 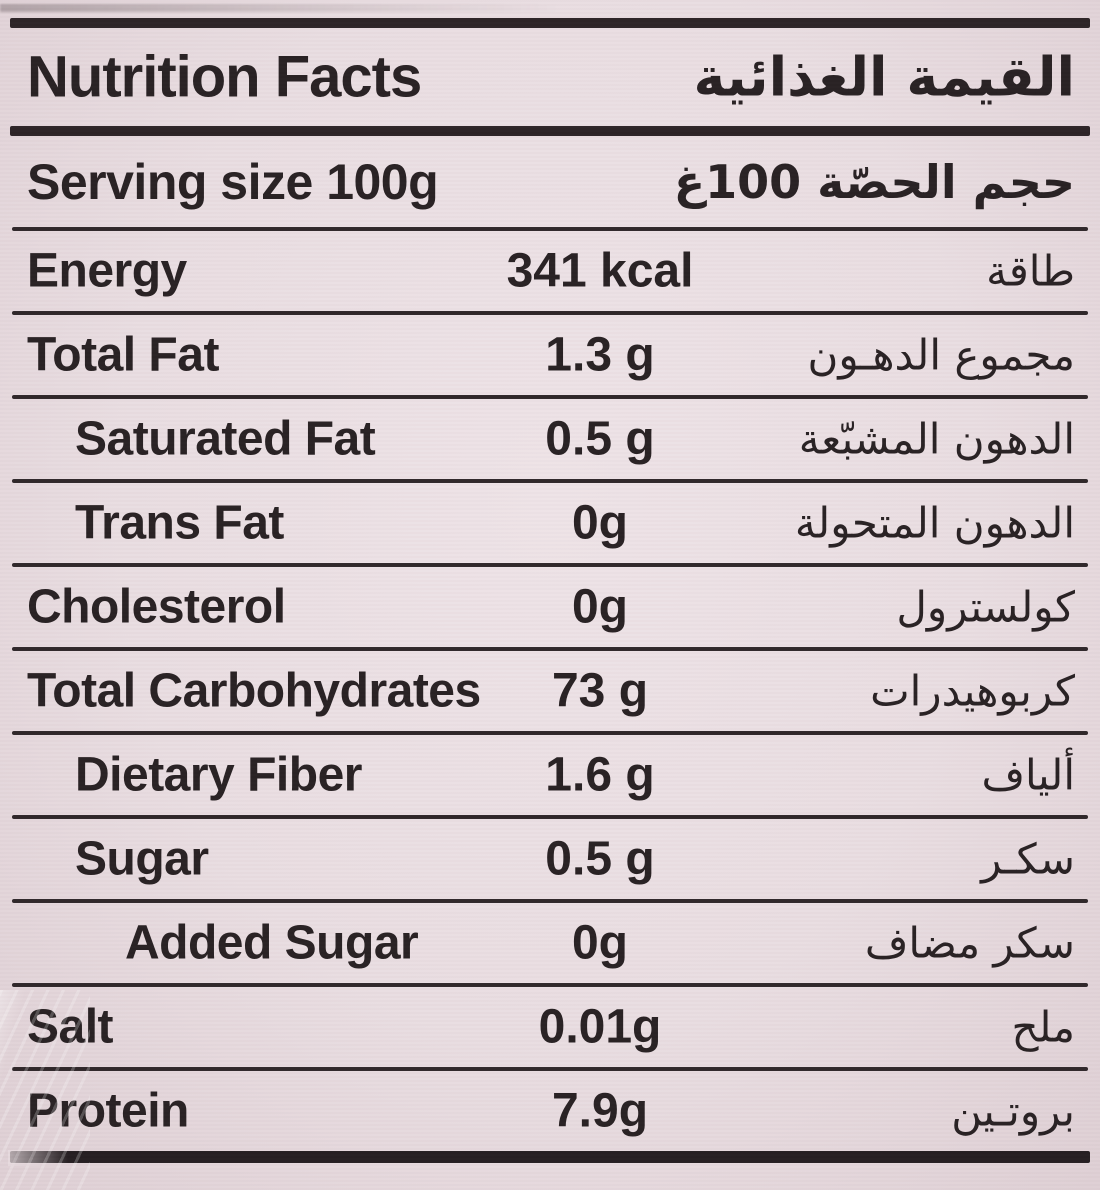 I want to click on header-row: Nutrition Facts القيمة الغذائية, so click(x=550, y=77).